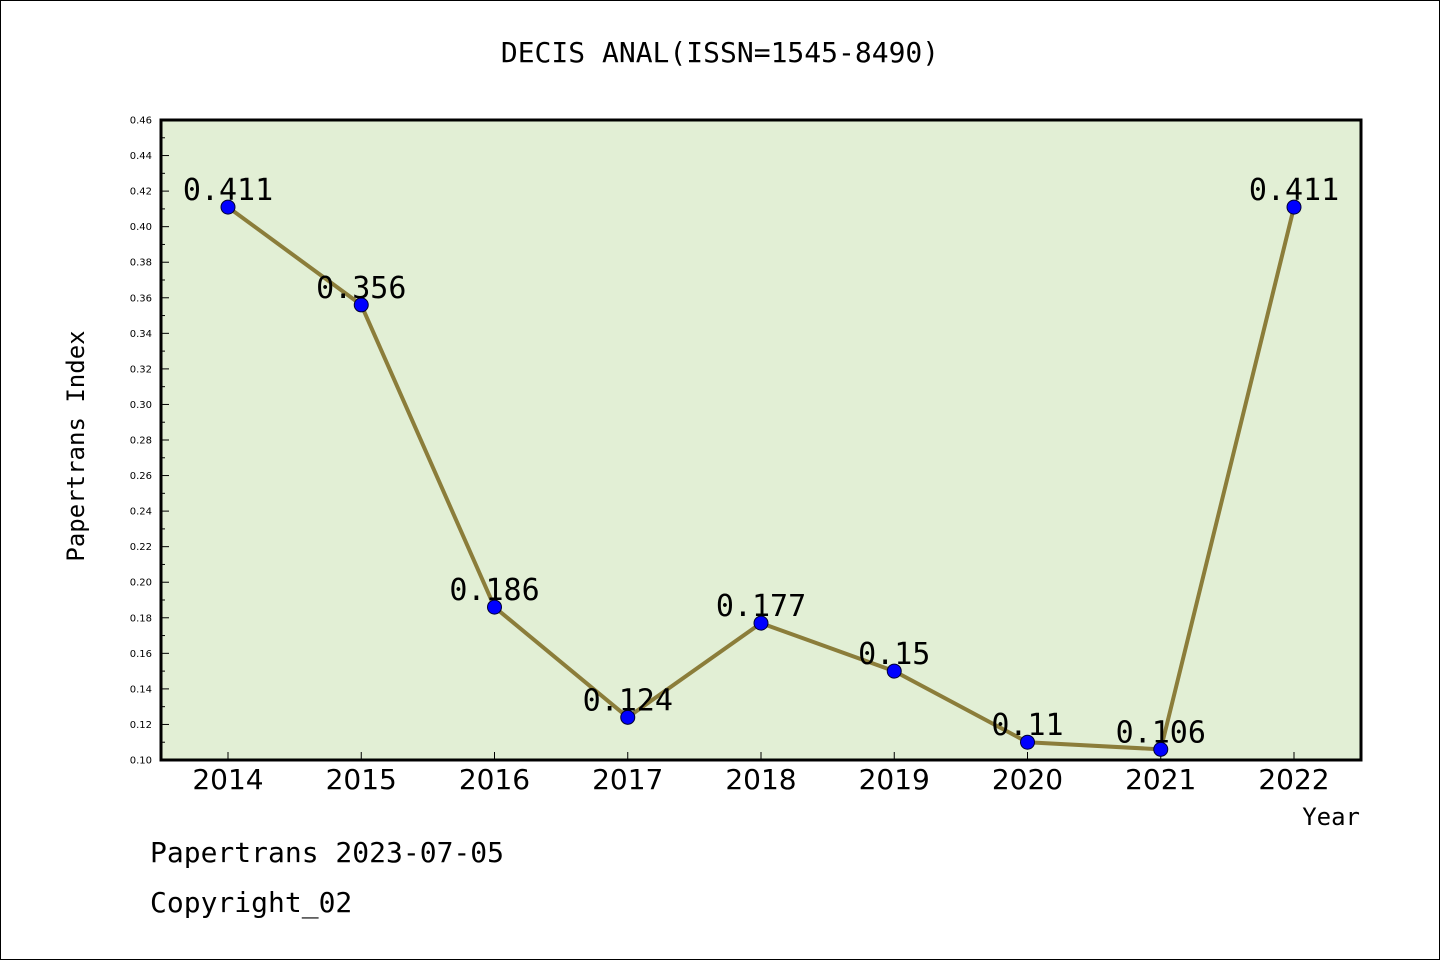 This screenshot has height=960, width=1440. What do you see at coordinates (327, 852) in the screenshot?
I see `footer-date: Papertrans 2023-07-05` at bounding box center [327, 852].